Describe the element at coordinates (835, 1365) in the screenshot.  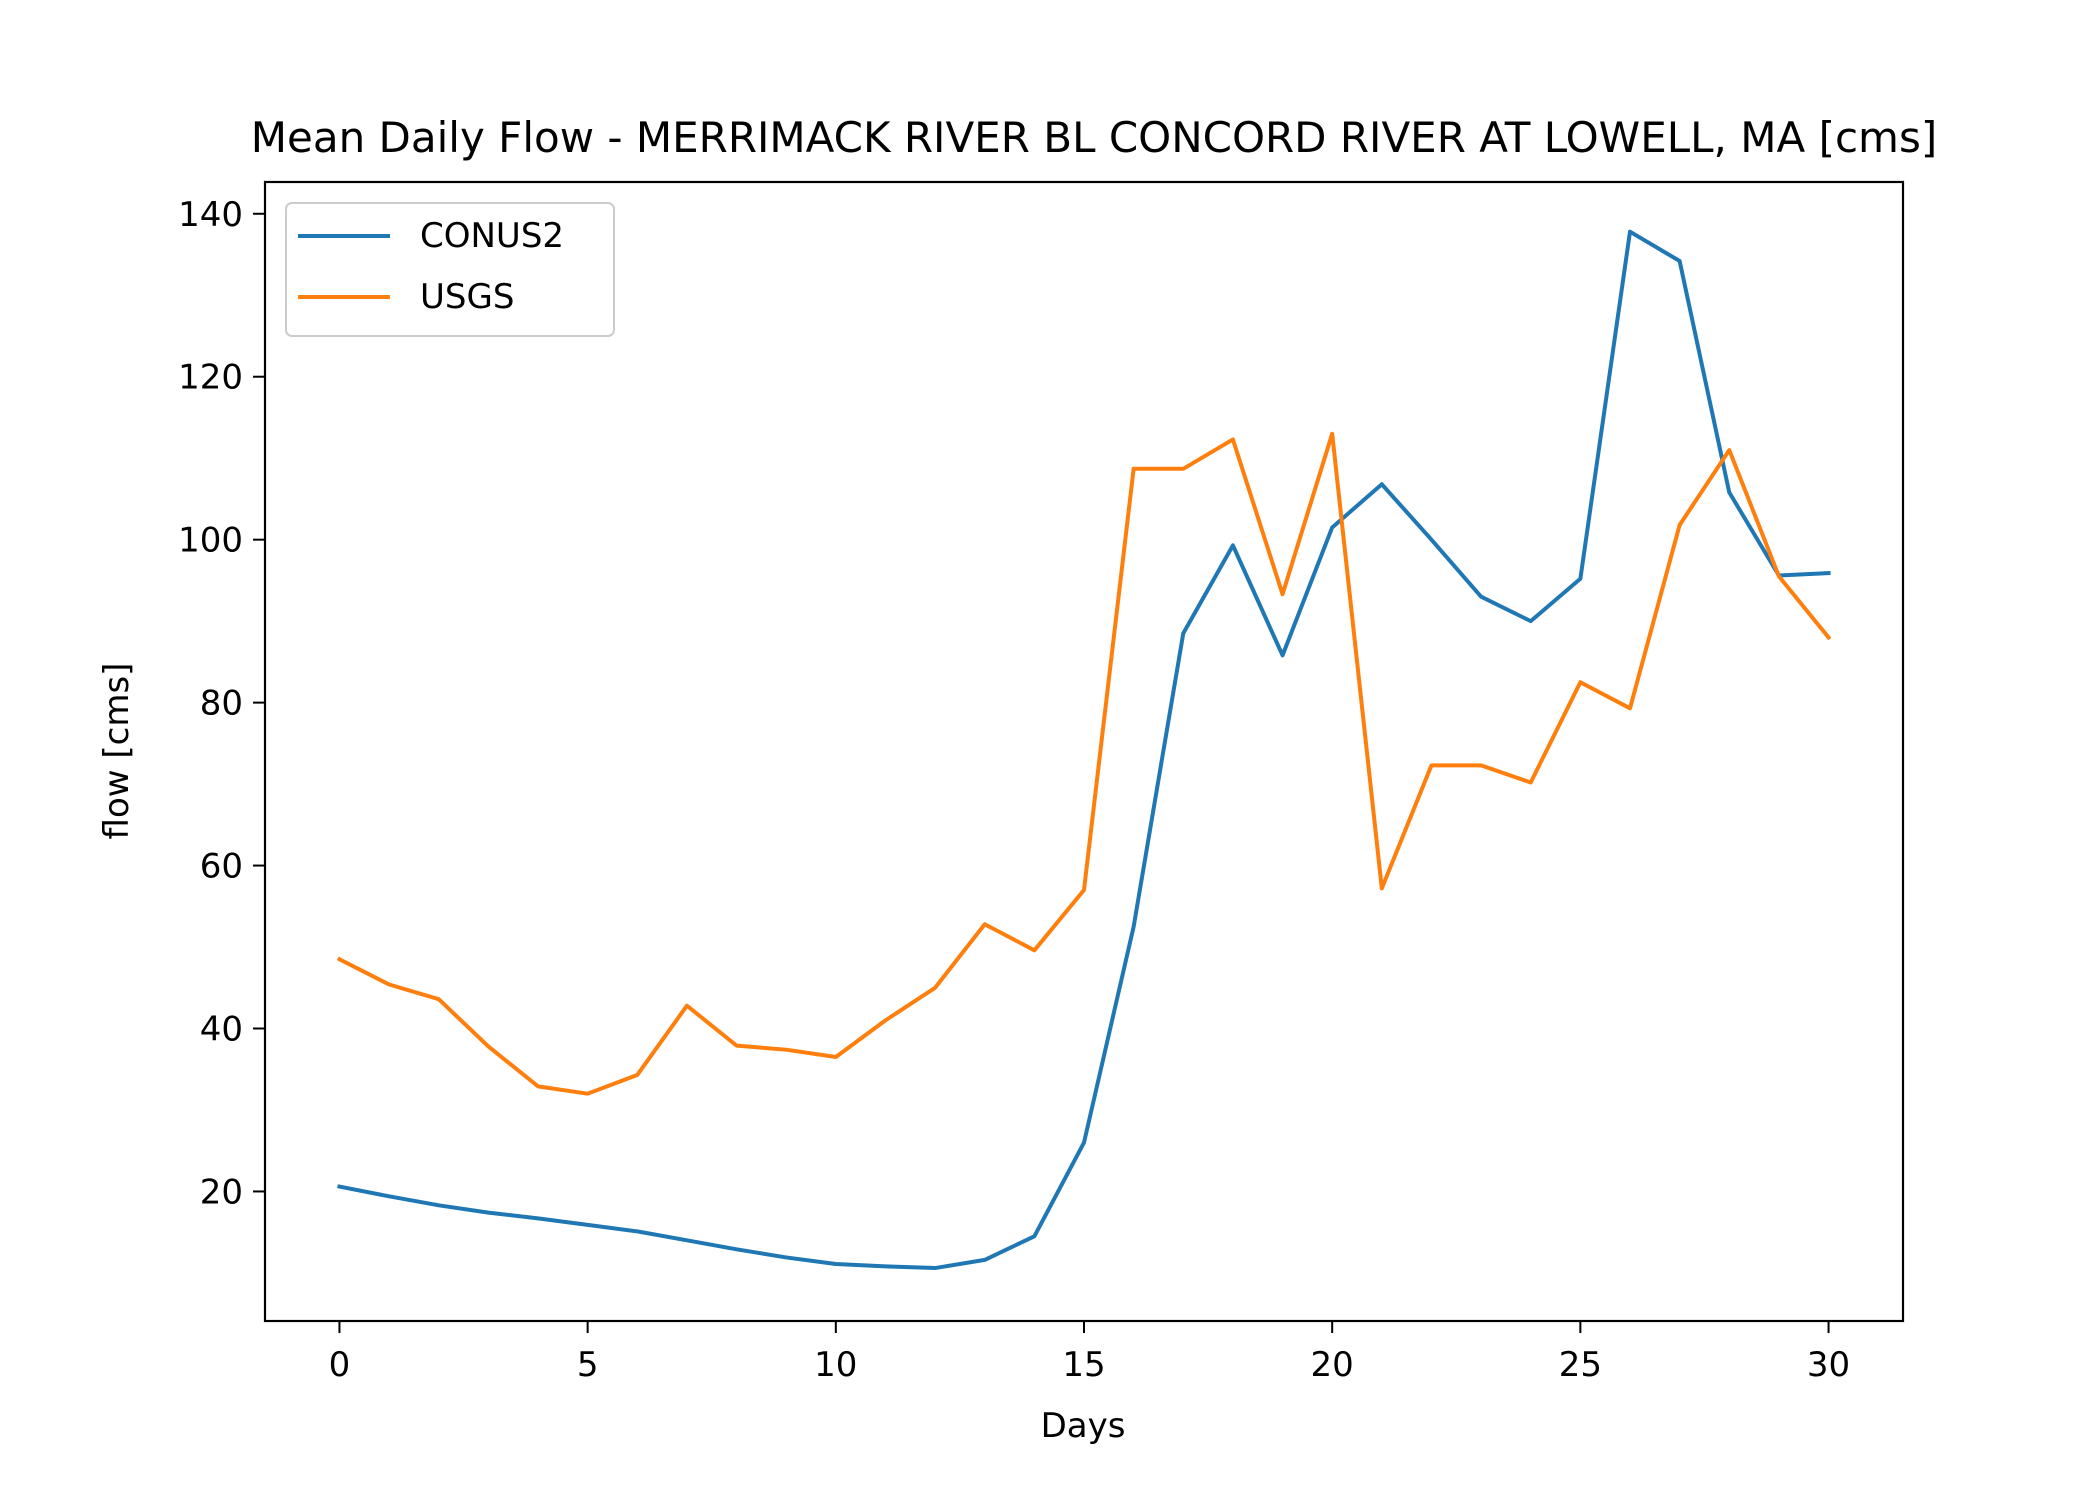
I see `x-tick-label: 10` at that location.